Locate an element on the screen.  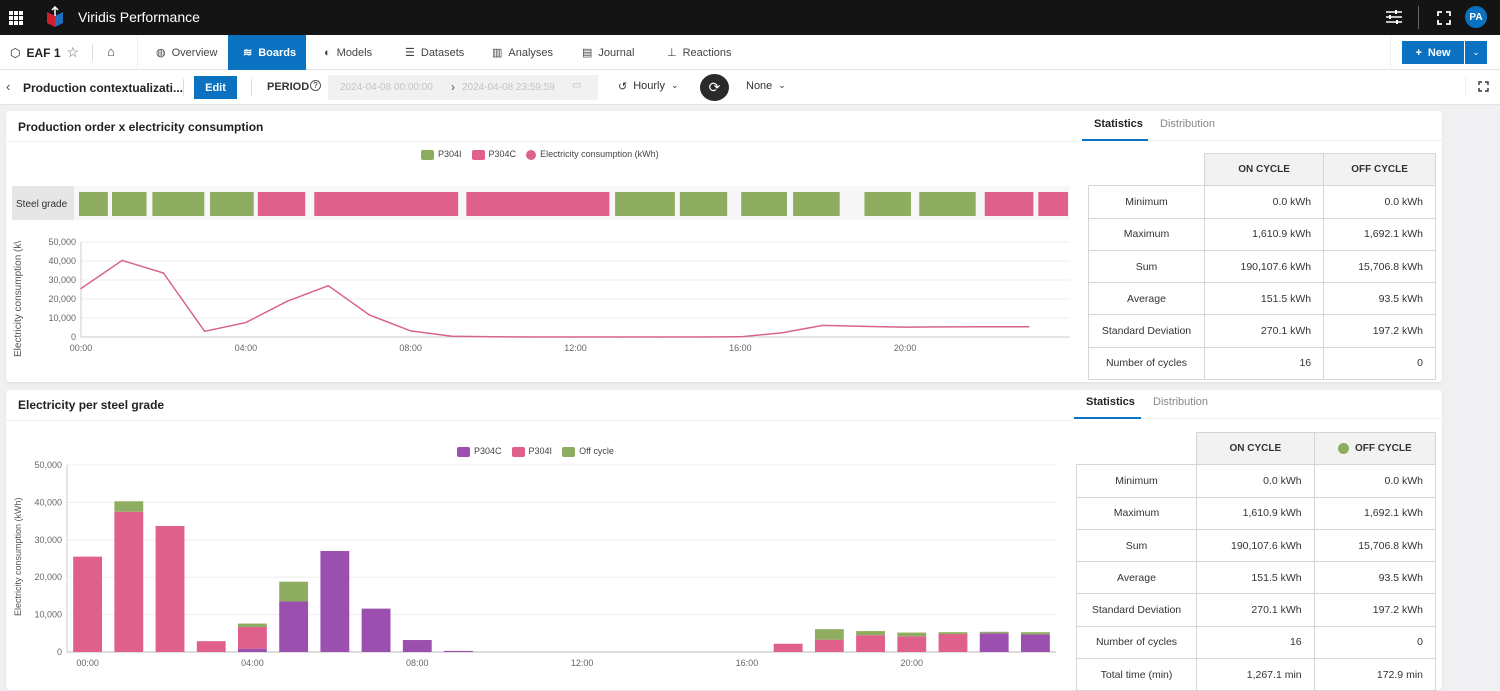
star-icon: ☆ is located at coordinates (73, 52).